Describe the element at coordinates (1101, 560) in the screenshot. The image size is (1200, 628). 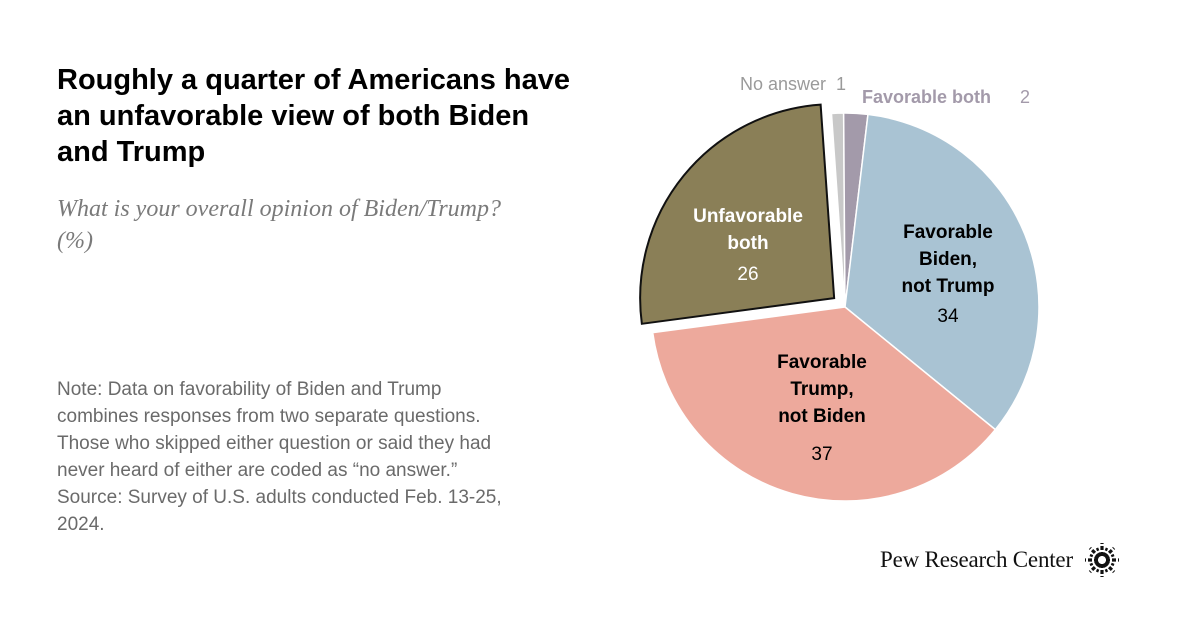
I see `pew-sunburst-icon` at that location.